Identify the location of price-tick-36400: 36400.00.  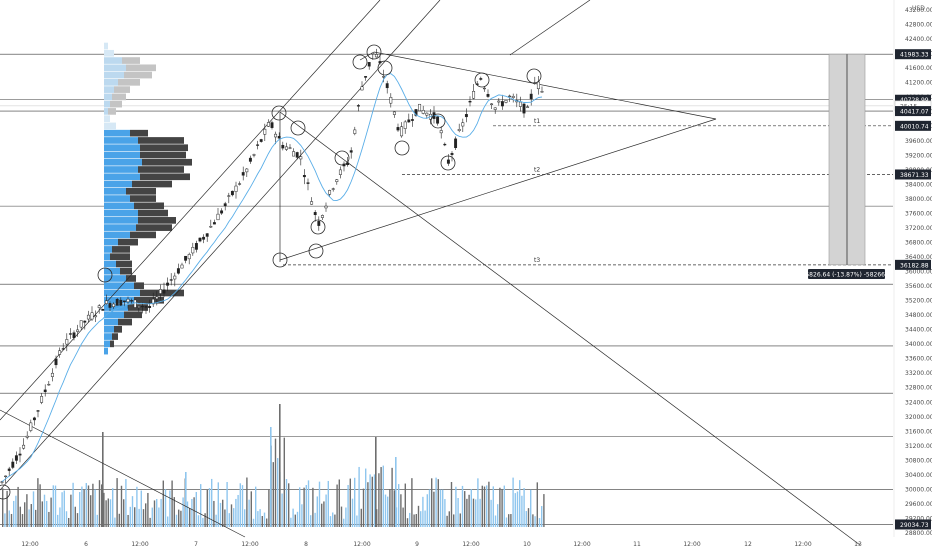
(918, 257).